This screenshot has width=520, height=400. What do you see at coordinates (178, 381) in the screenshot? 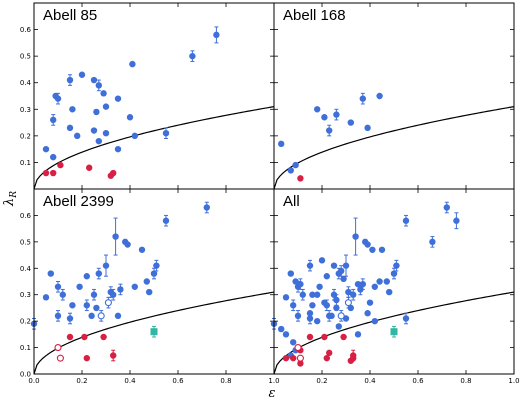
I see `x-tick-label: 0.6` at bounding box center [178, 381].